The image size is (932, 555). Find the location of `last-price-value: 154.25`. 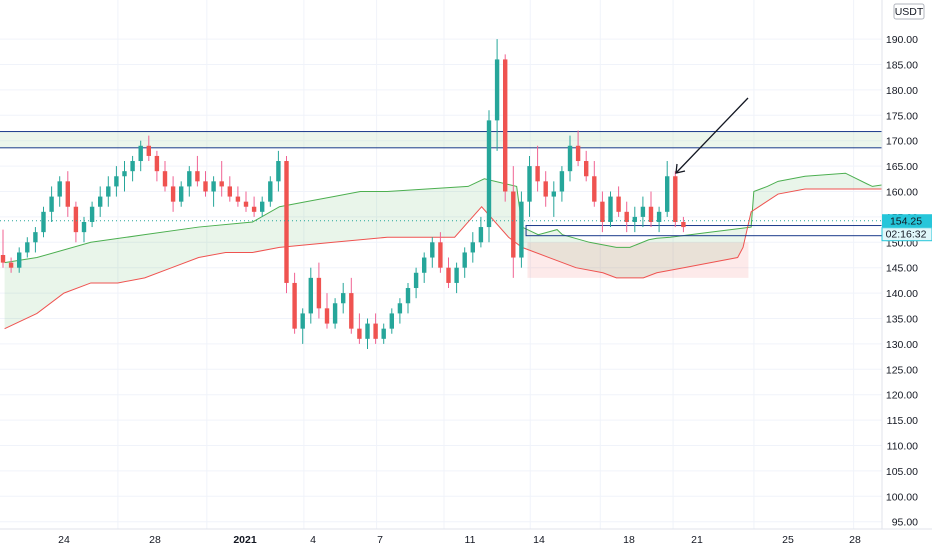

last-price-value: 154.25 is located at coordinates (906, 222).